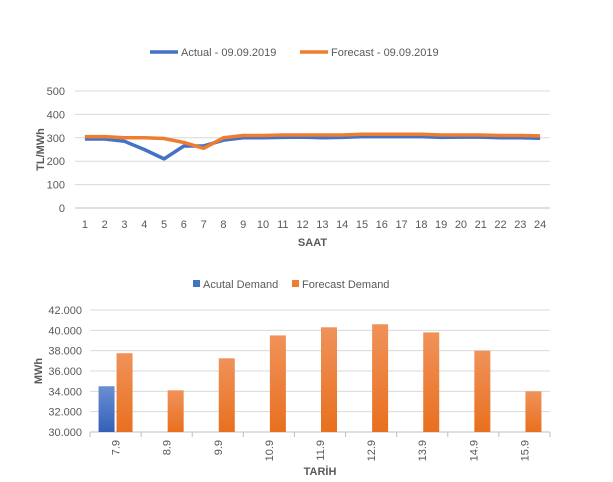  Describe the element at coordinates (65, 433) in the screenshot. I see `y-tick-label: 30.000` at that location.